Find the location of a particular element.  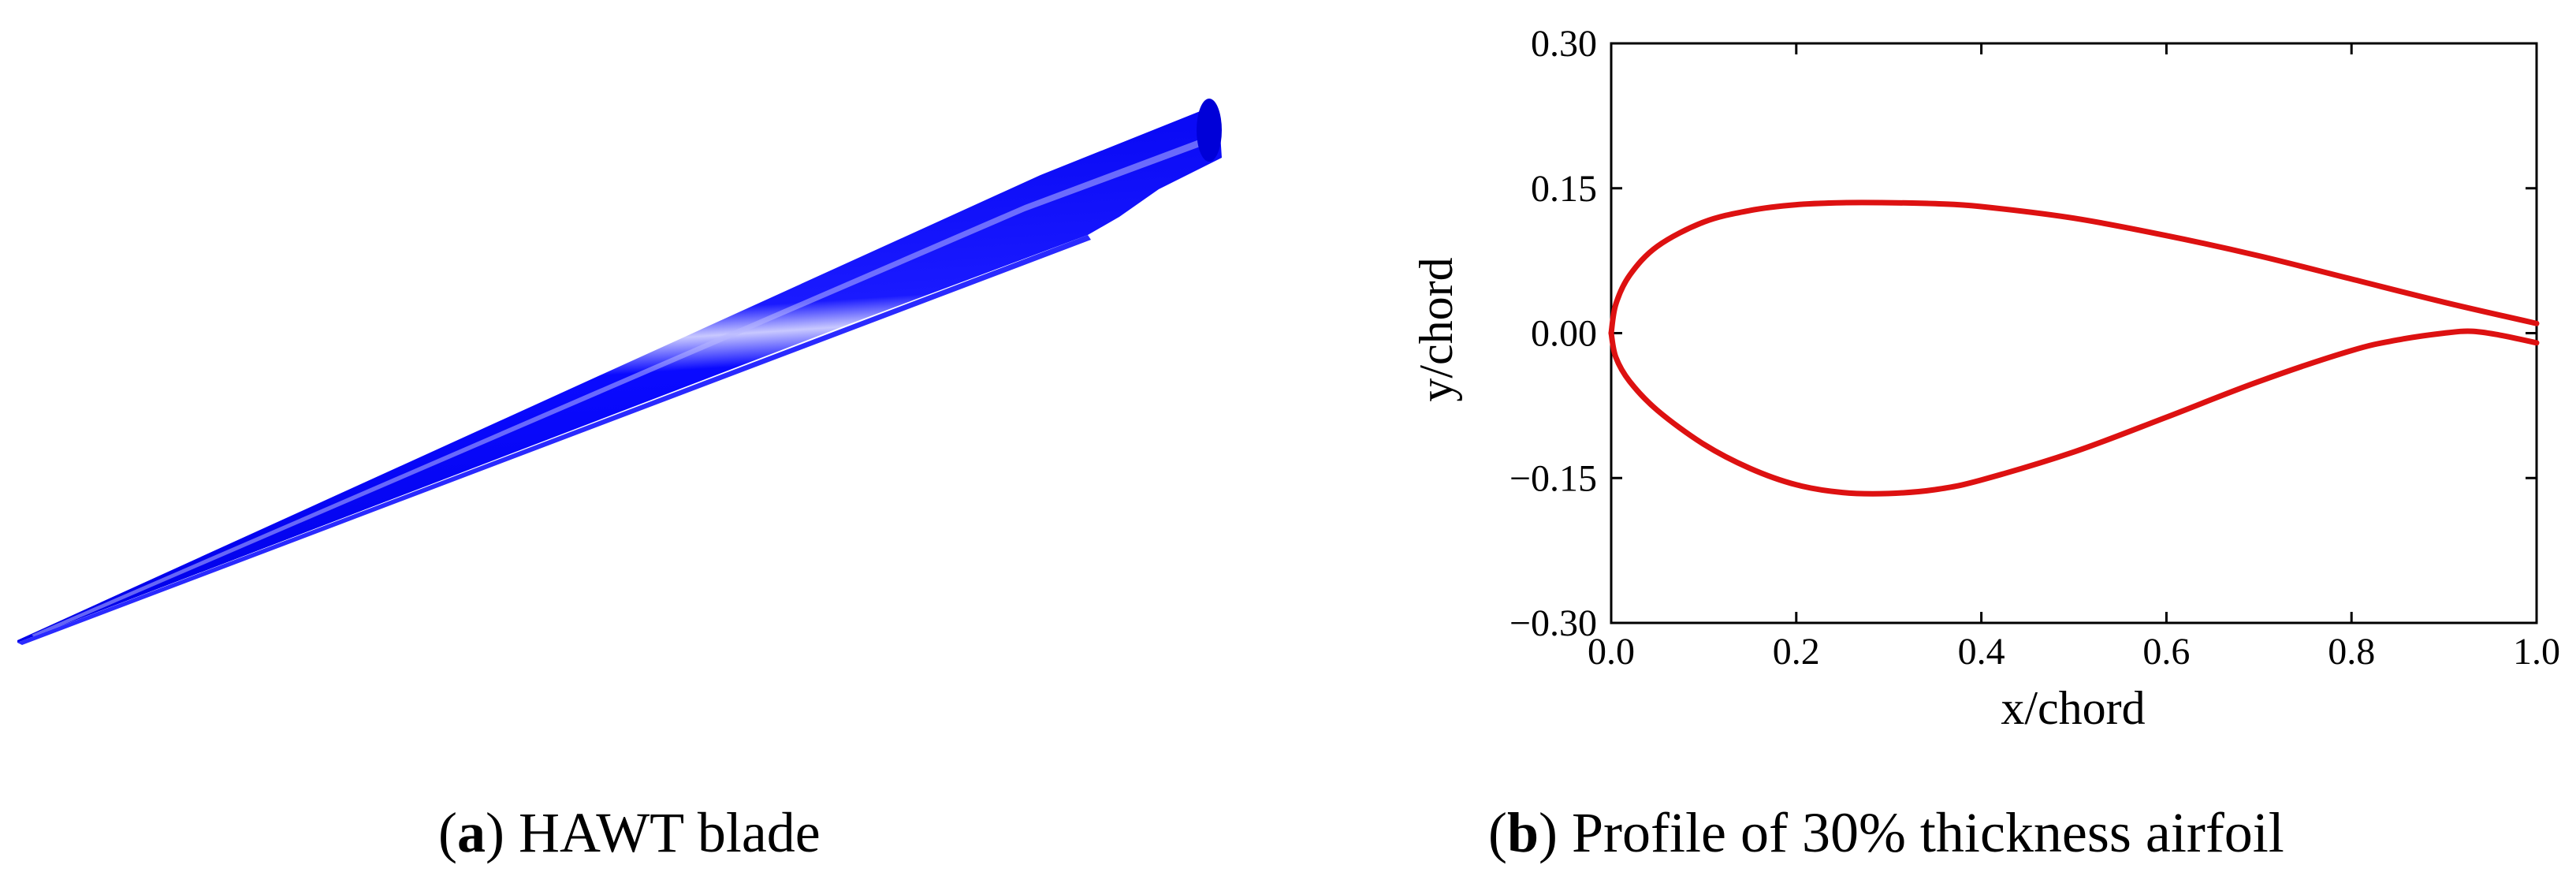

caption-a-text: HAWT blade is located at coordinates (669, 832).